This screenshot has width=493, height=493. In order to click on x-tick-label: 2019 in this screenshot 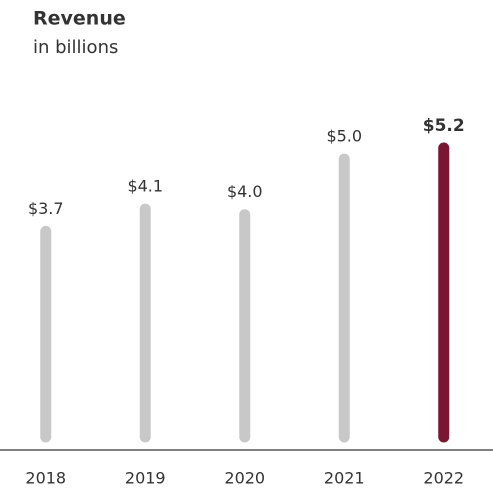, I will do `click(145, 478)`.